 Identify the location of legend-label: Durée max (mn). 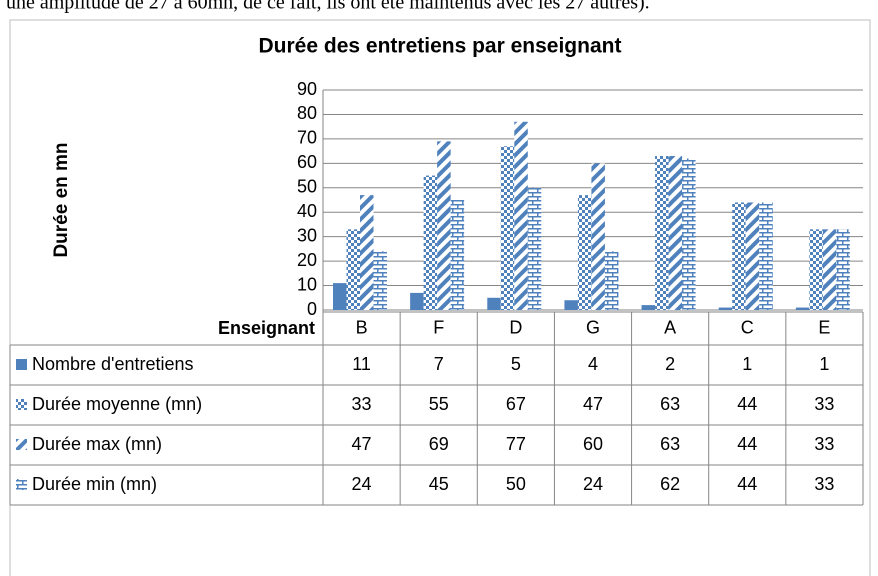
(97, 444).